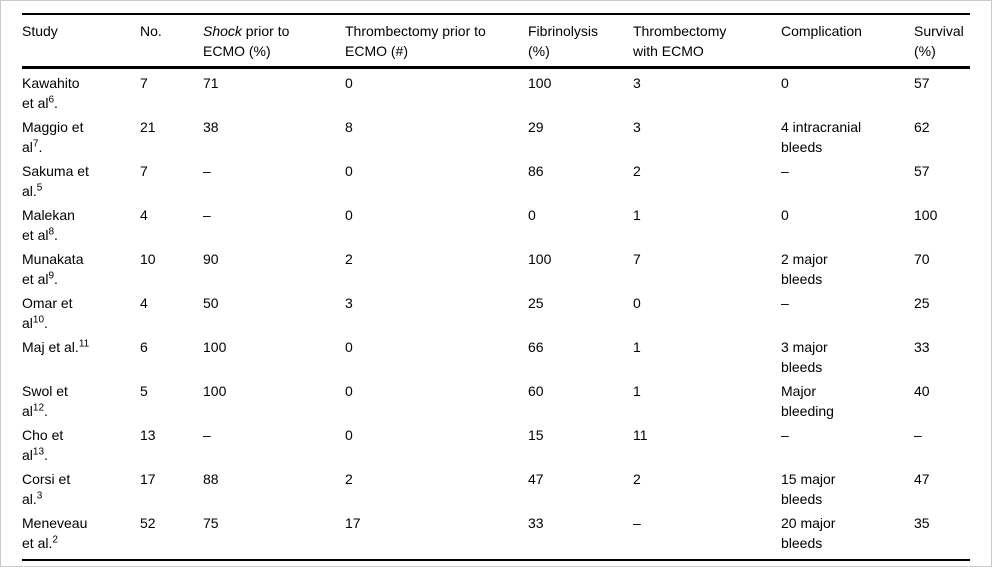 This screenshot has height=567, width=992. I want to click on study-name: Swol et al12., so click(56, 401).